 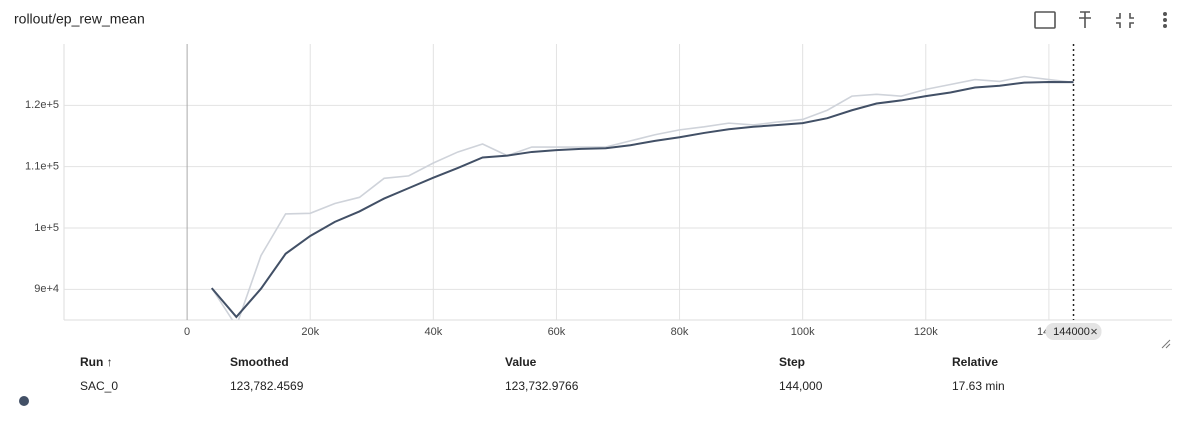 I want to click on x-tick-label: 20k, so click(x=310, y=332).